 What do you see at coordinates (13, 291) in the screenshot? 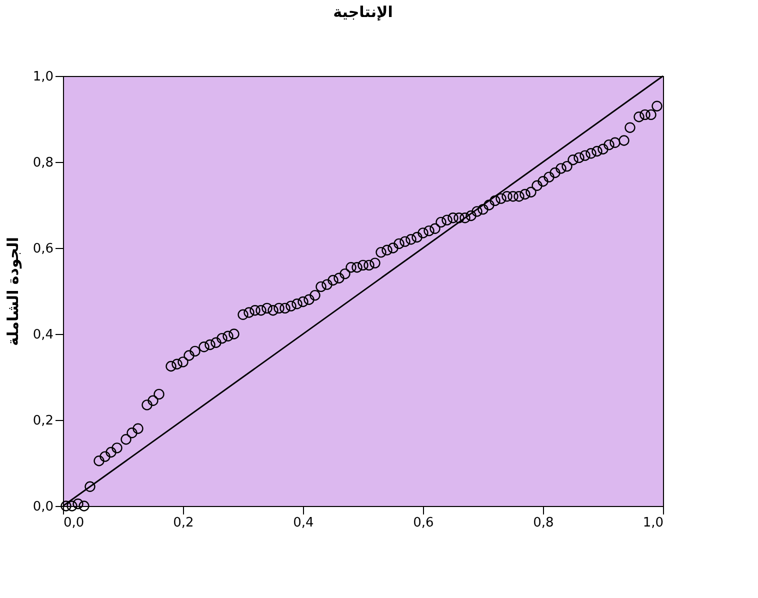
I see `y-axis-title: الجودة الشاملة` at bounding box center [13, 291].